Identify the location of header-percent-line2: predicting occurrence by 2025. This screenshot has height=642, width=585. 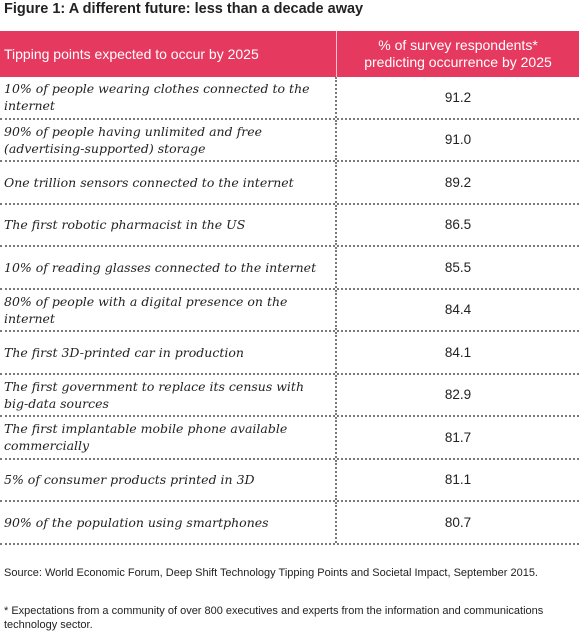
(458, 62).